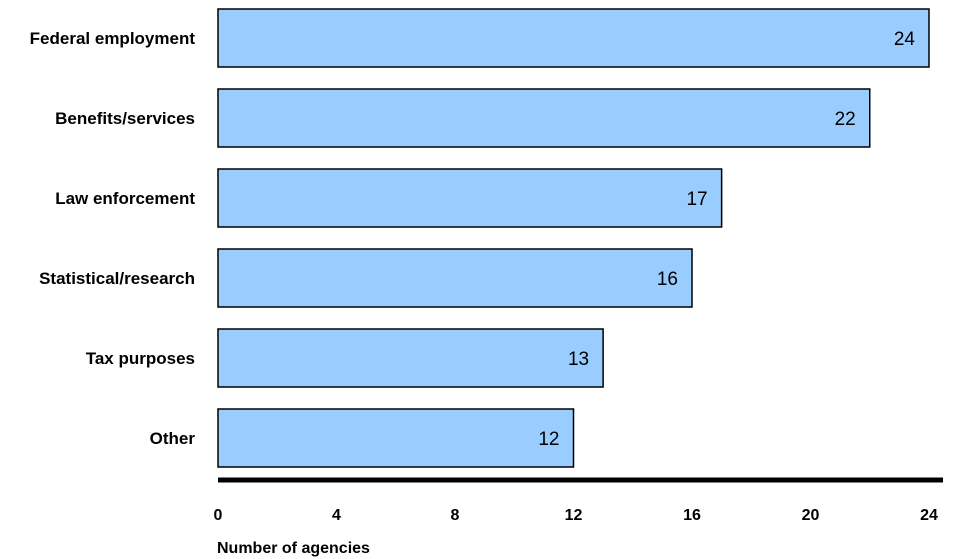  Describe the element at coordinates (396, 438) in the screenshot. I see `bar-other` at that location.